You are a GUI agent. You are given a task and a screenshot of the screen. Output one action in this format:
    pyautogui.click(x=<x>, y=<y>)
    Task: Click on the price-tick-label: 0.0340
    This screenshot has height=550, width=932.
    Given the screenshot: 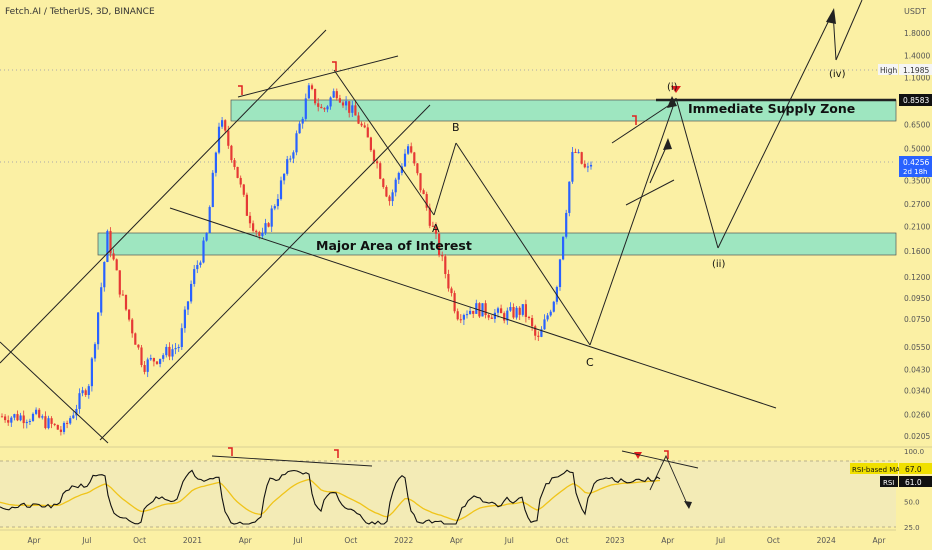 What is the action you would take?
    pyautogui.click(x=917, y=390)
    